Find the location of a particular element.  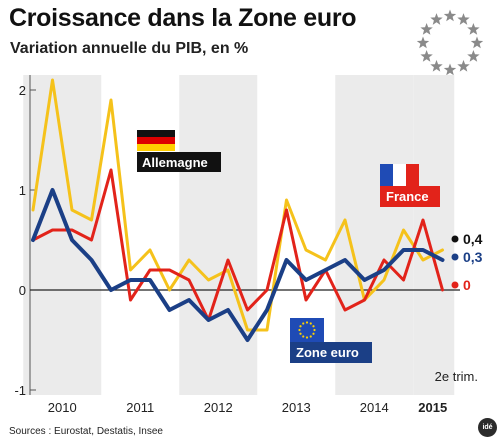

tag-label-eurozone: Zone euro is located at coordinates (327, 352).